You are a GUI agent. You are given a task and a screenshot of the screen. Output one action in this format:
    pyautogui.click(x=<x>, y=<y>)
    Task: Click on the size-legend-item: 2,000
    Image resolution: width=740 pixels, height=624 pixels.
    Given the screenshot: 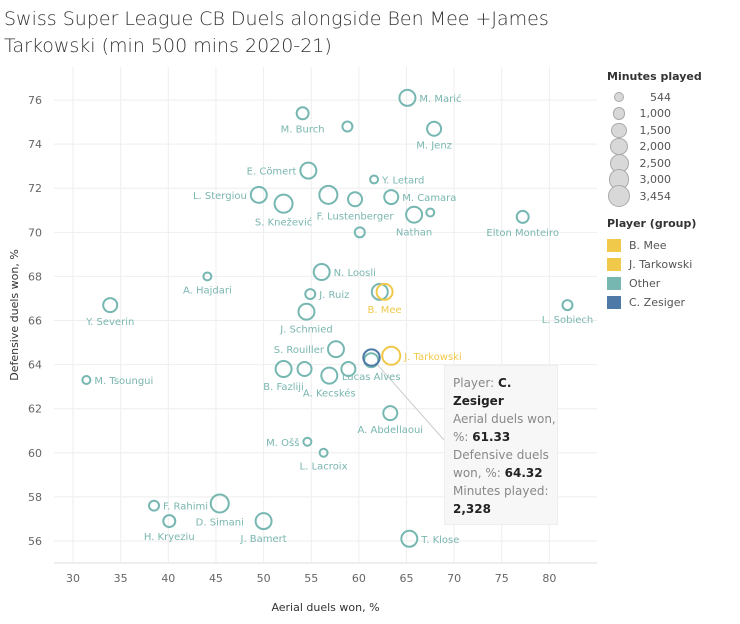 What is the action you would take?
    pyautogui.click(x=654, y=147)
    